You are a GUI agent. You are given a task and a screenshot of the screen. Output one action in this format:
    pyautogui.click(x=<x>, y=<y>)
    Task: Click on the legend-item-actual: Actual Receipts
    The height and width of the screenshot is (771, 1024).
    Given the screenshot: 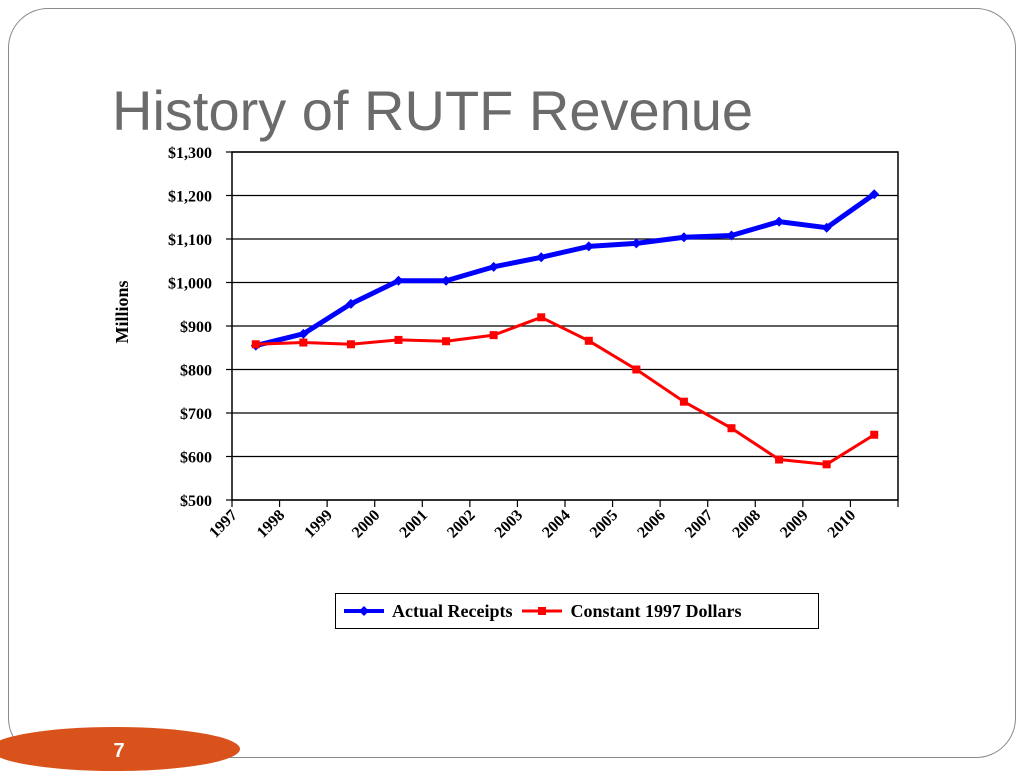 What is the action you would take?
    pyautogui.click(x=428, y=611)
    